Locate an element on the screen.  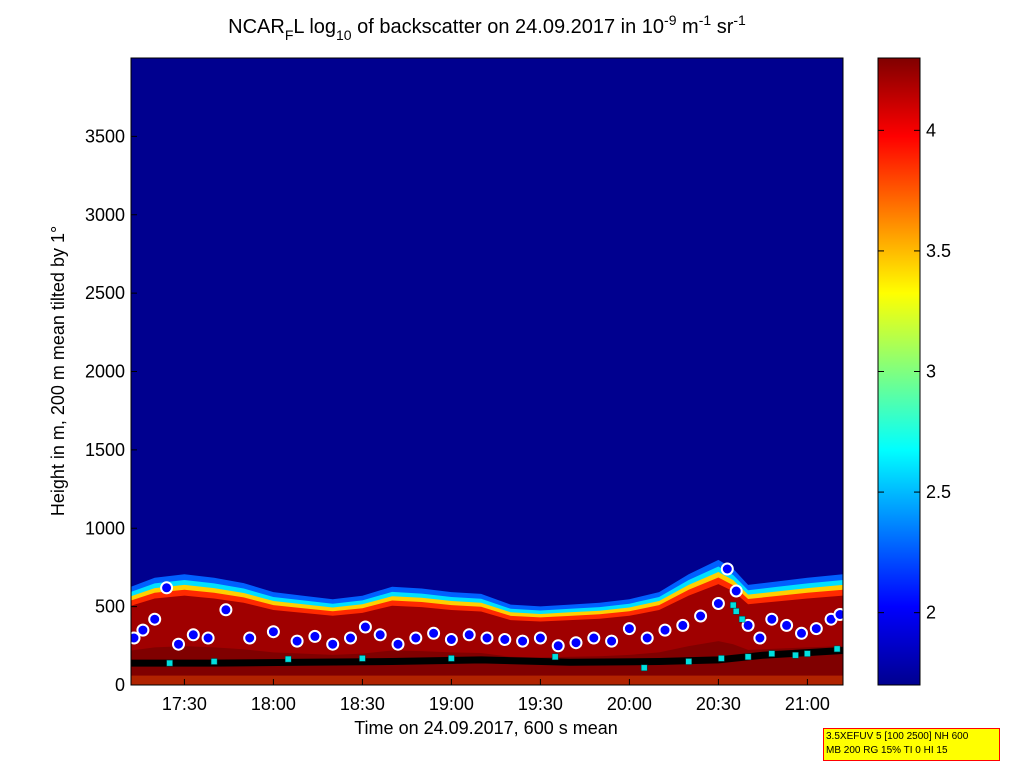
colorbar: 2 2.5 3 3.5 4 is located at coordinates (914, 371).